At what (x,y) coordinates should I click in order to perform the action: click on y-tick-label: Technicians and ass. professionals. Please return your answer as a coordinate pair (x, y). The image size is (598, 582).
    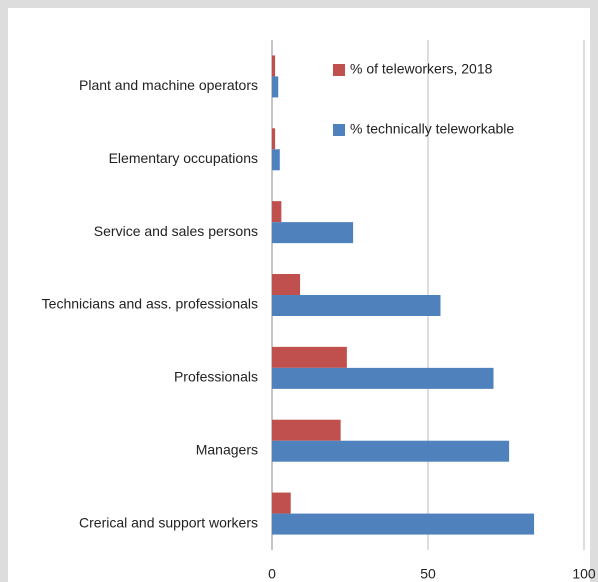
    Looking at the image, I should click on (150, 304).